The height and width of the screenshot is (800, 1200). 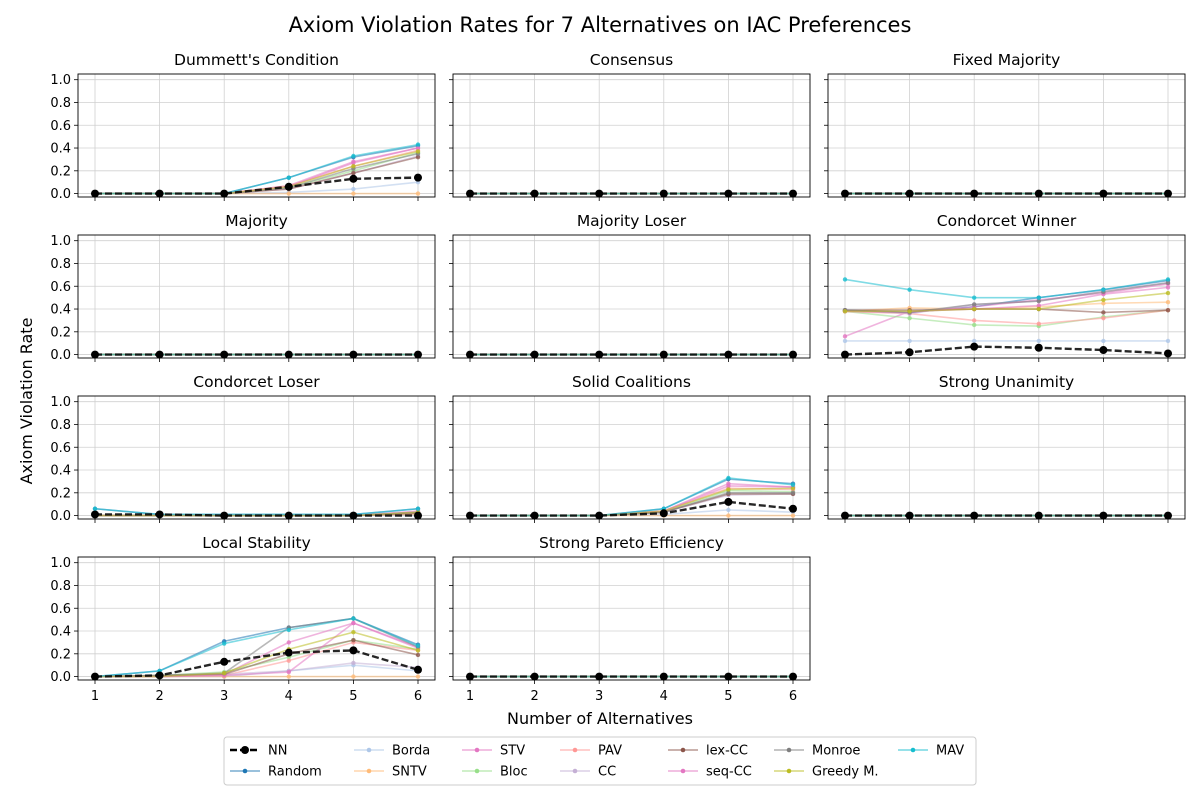 What do you see at coordinates (289, 696) in the screenshot?
I see `x-tick-label: 4` at bounding box center [289, 696].